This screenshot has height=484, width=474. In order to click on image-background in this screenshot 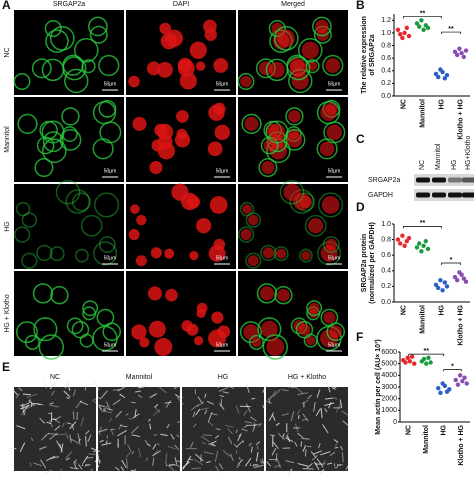, I will do `click(307, 429)`.